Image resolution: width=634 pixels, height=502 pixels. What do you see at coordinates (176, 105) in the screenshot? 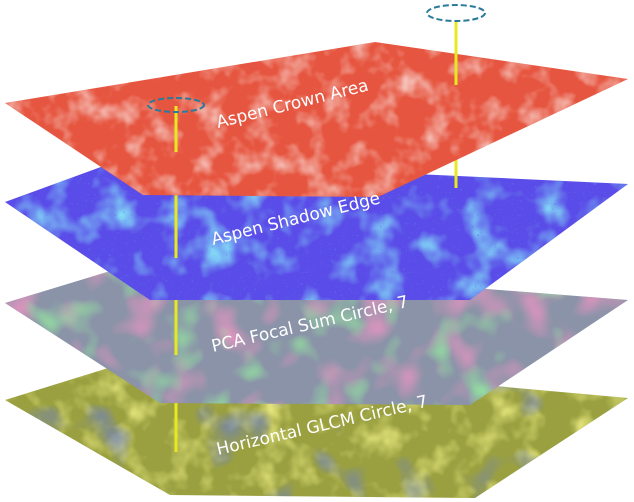
I see `marker-left-ellipse` at bounding box center [176, 105].